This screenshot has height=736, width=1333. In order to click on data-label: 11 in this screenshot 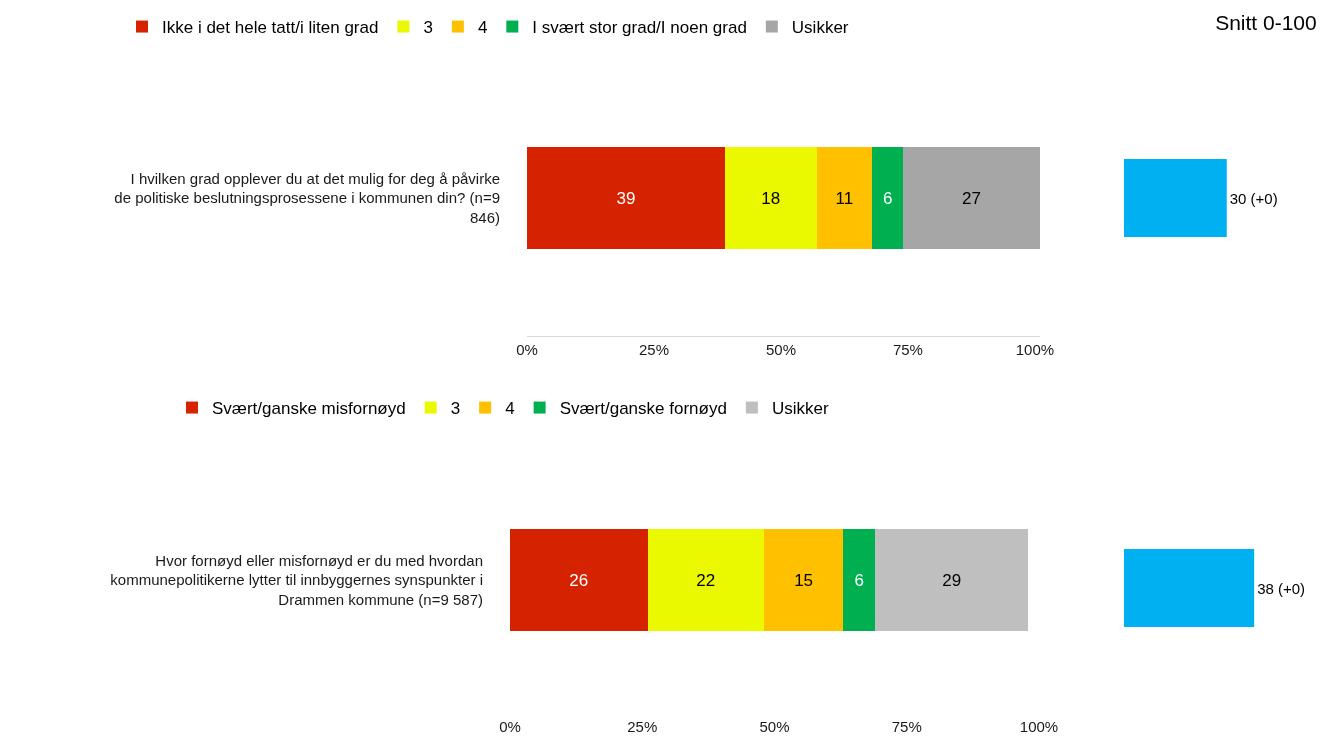, I will do `click(844, 198)`.